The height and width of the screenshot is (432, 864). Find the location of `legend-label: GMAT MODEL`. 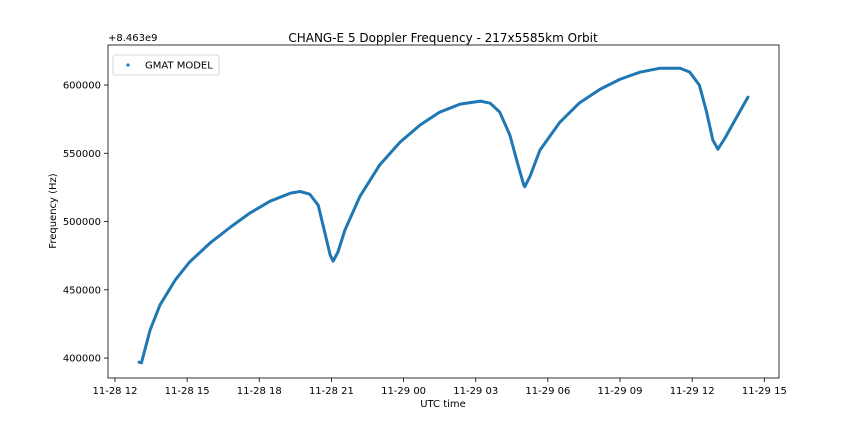

legend-label: GMAT MODEL is located at coordinates (179, 66).